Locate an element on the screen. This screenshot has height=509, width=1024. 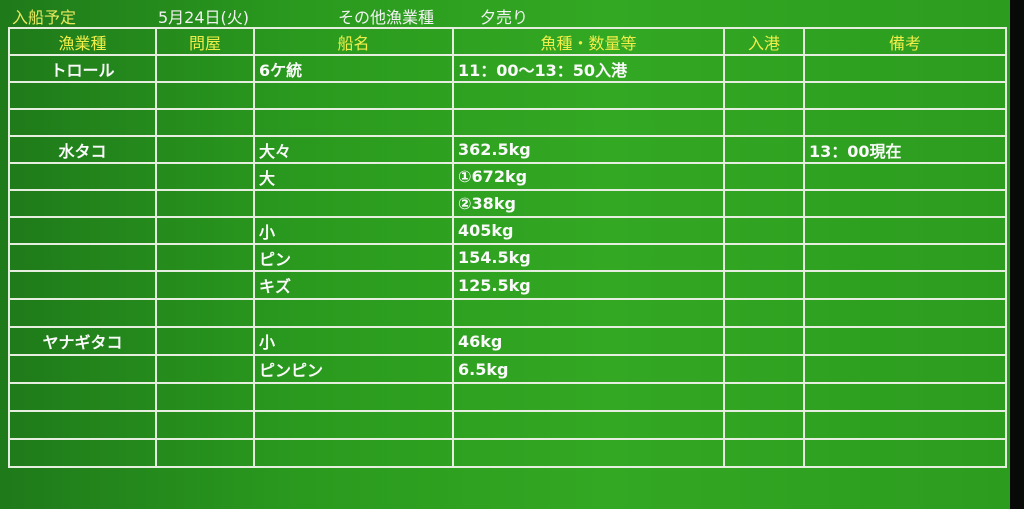
table-cell: 405kg is located at coordinates (588, 230).